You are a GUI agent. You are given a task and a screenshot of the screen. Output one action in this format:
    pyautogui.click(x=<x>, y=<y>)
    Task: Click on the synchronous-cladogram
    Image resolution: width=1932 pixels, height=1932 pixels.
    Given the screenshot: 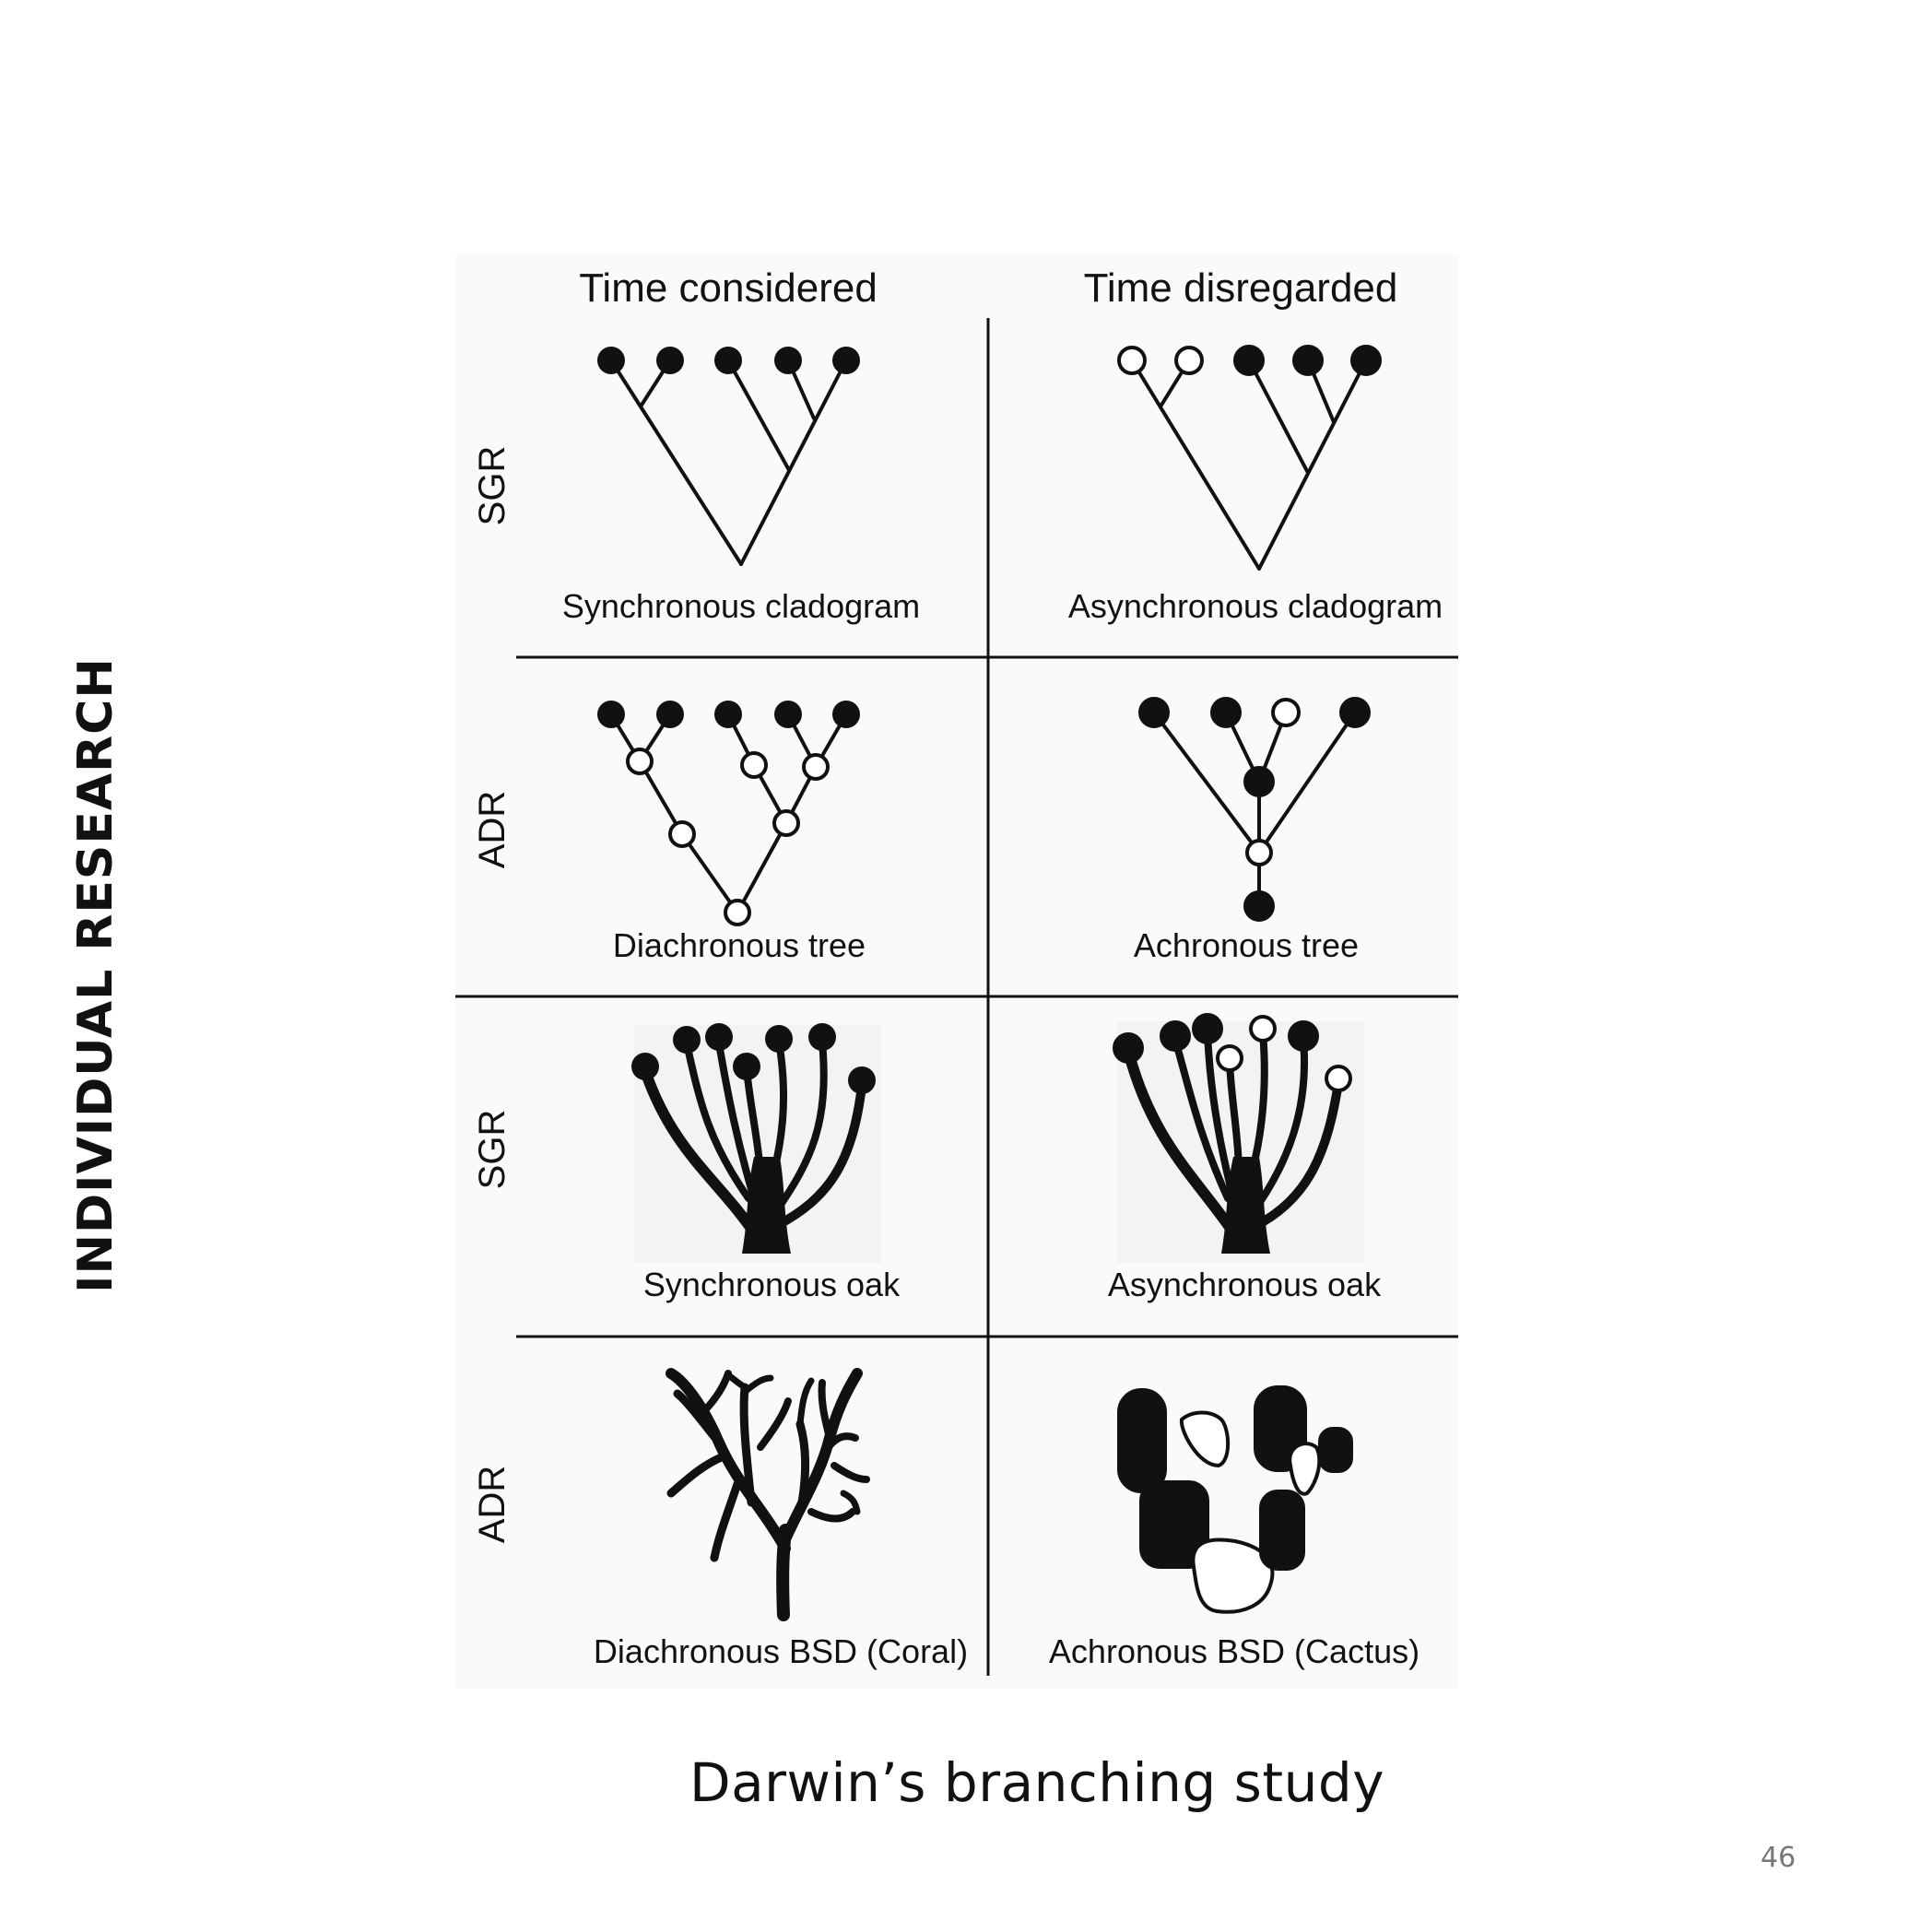 What is the action you would take?
    pyautogui.click(x=728, y=456)
    